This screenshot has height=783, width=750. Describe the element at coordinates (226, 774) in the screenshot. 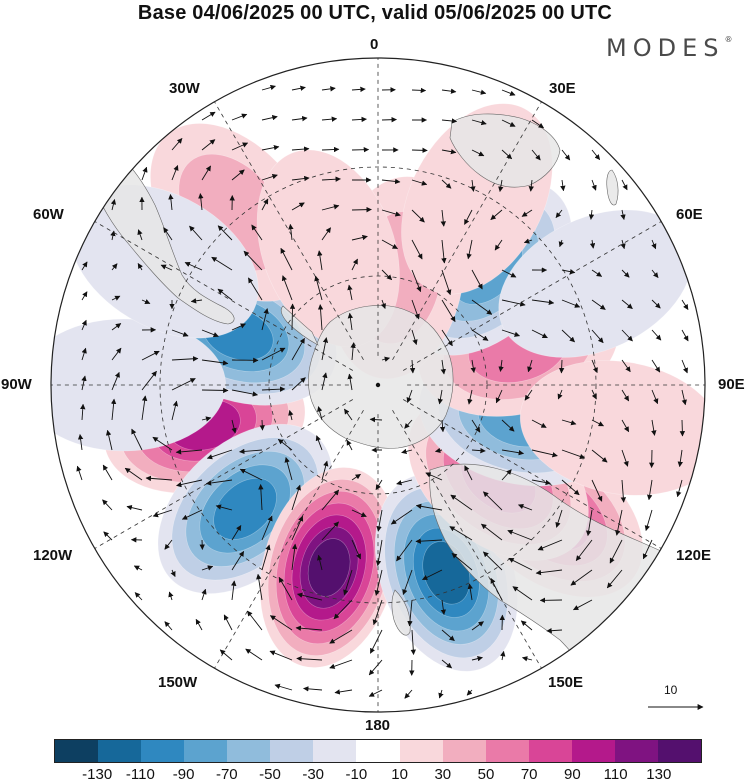

I see `colorbar-tick-label: -70` at that location.